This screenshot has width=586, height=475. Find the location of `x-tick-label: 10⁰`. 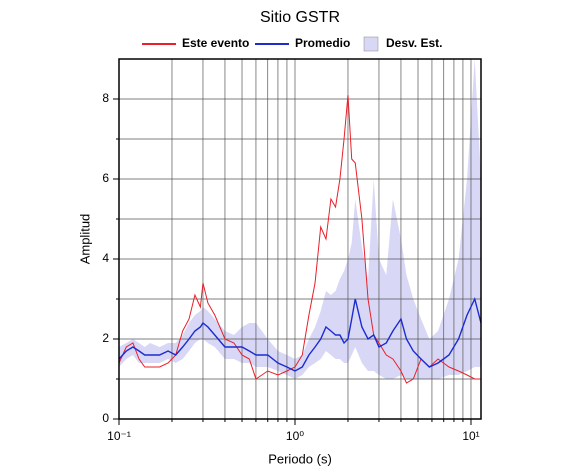

x-tick-label: 10⁰ is located at coordinates (295, 436).